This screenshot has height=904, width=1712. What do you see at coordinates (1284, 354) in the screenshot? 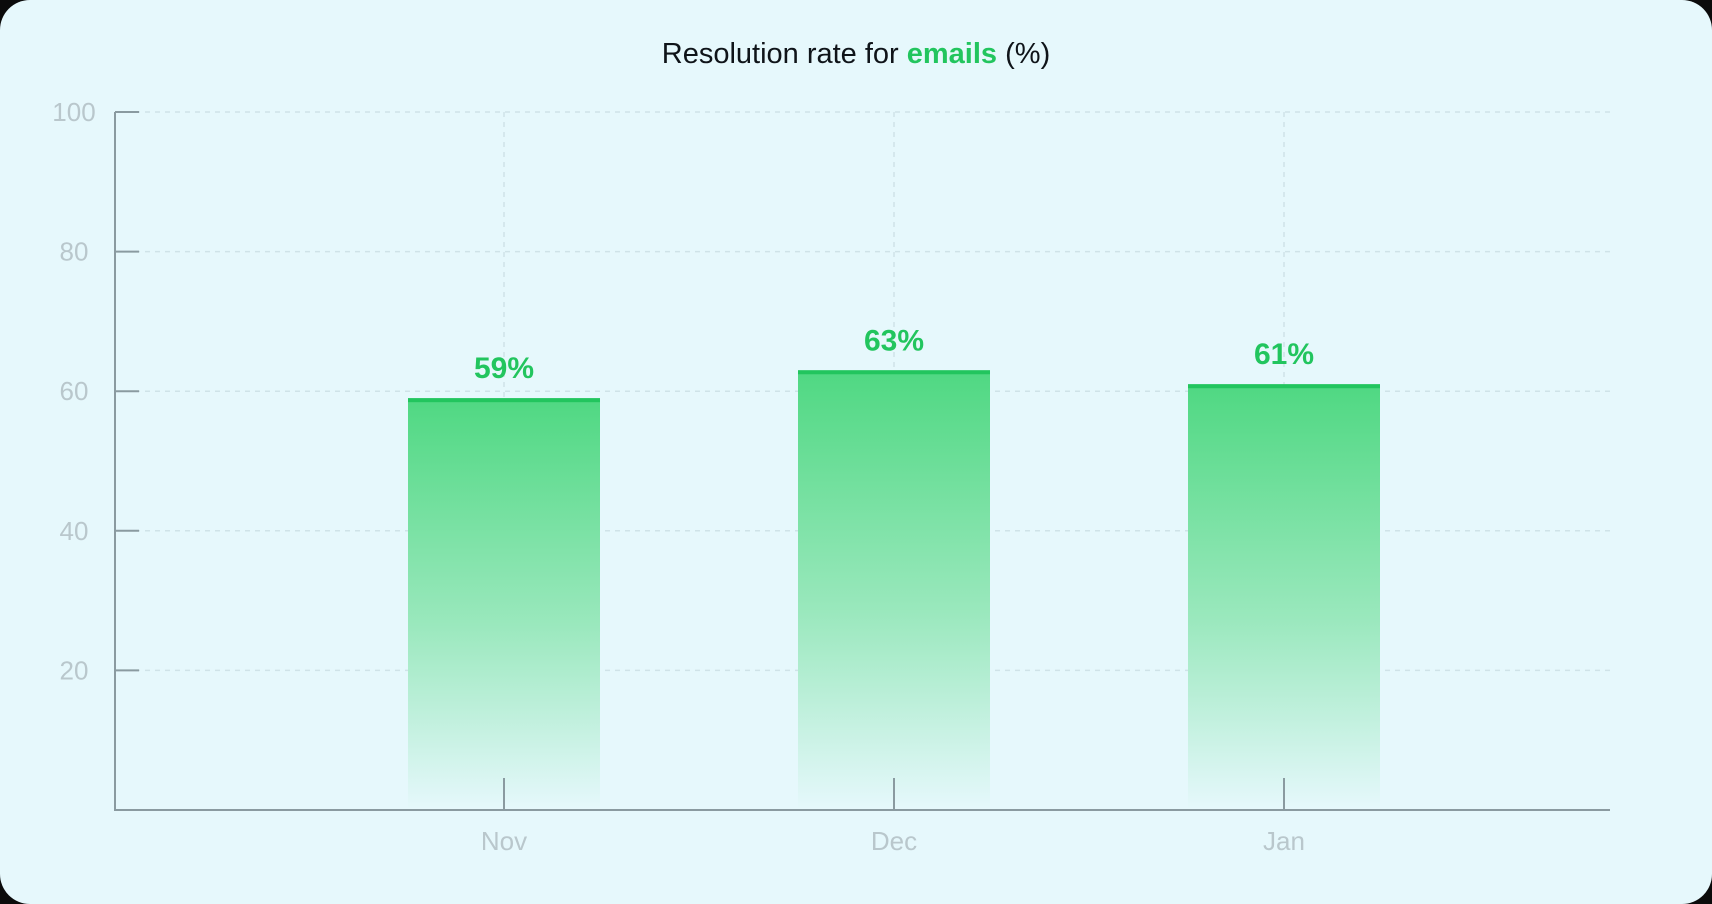
I see `data-label-jan: 61%` at bounding box center [1284, 354].